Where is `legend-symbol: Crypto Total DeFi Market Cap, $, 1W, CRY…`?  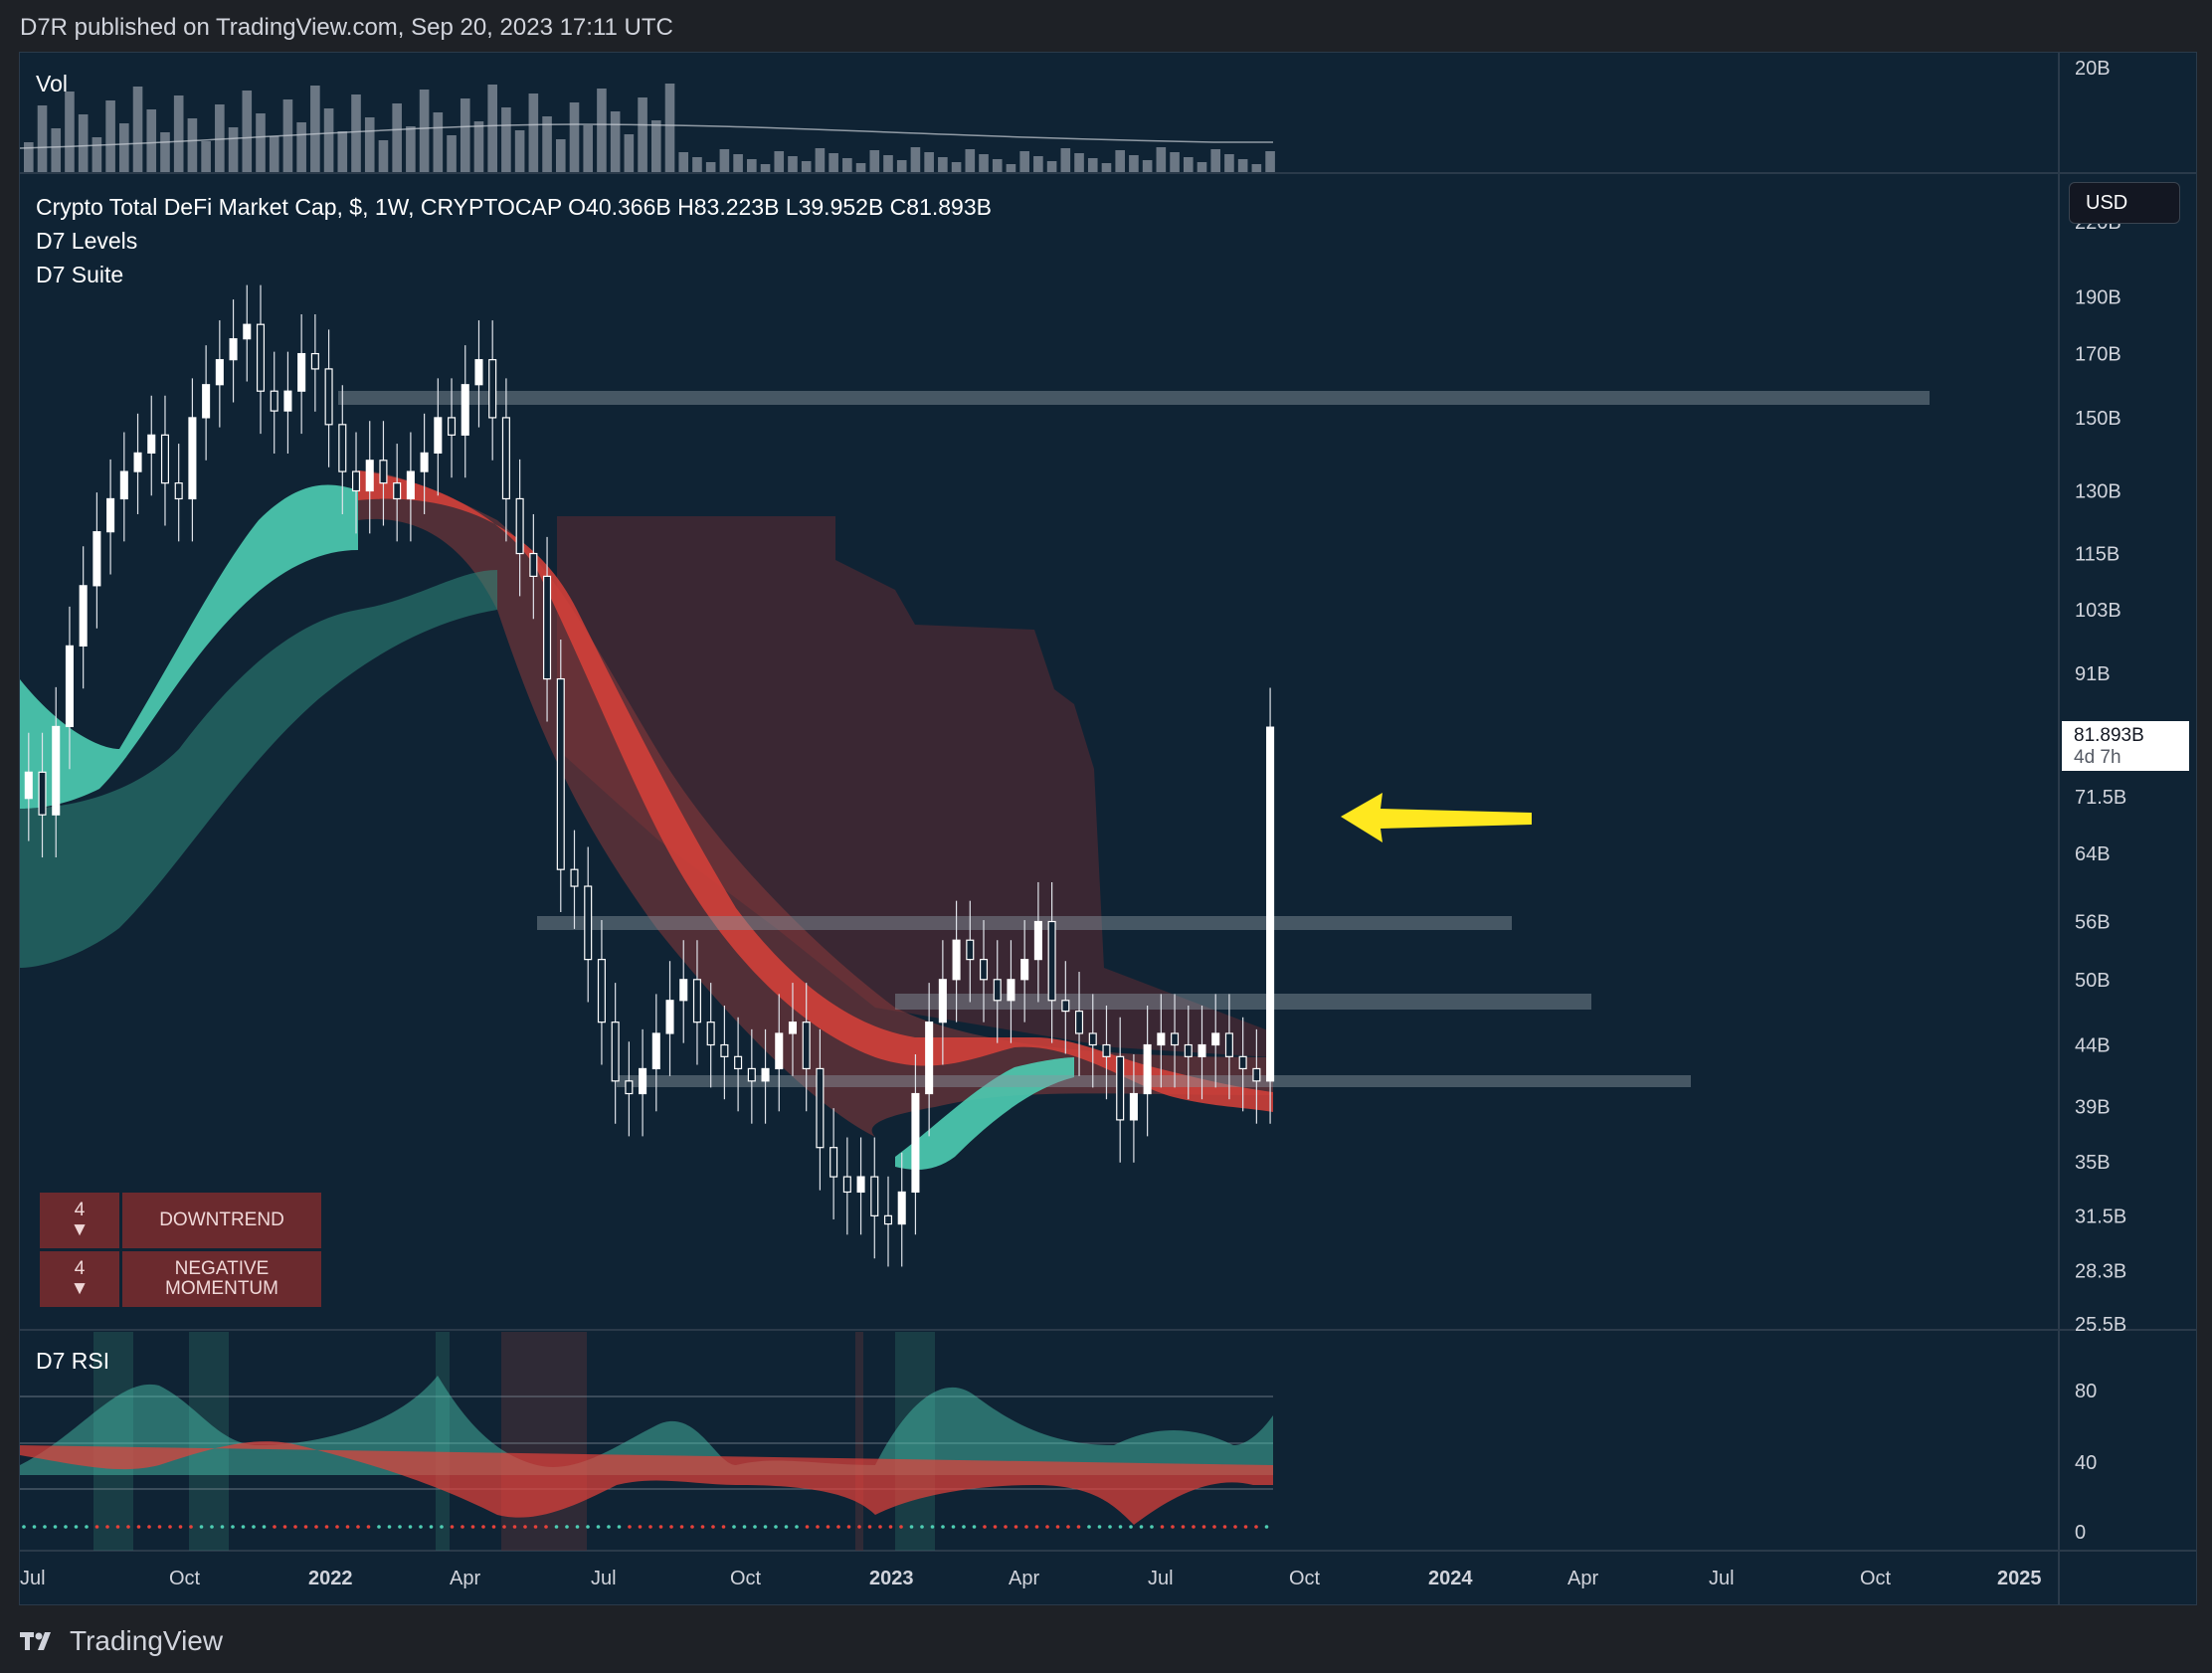 legend-symbol: Crypto Total DeFi Market Cap, $, 1W, CRY… is located at coordinates (514, 207).